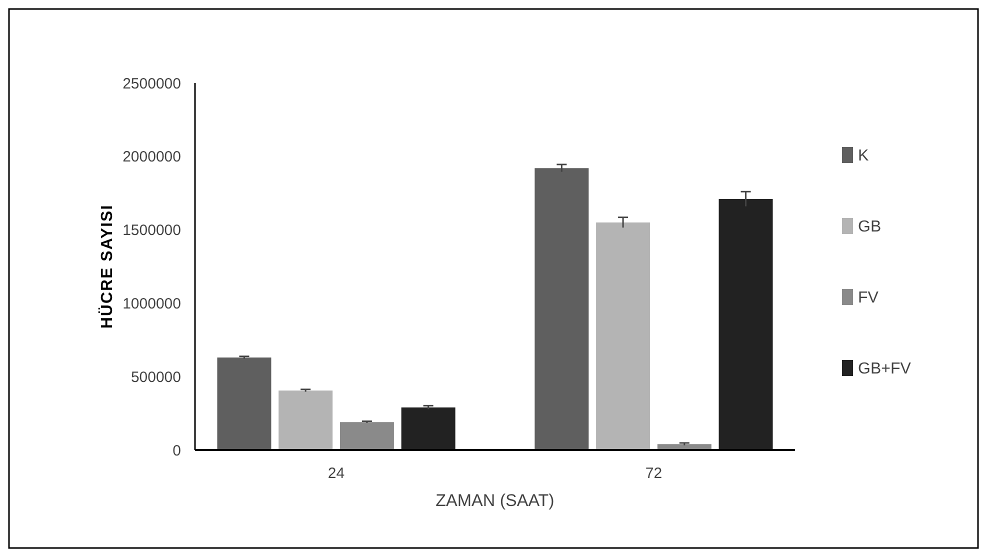  I want to click on legend-label: FV, so click(868, 298).